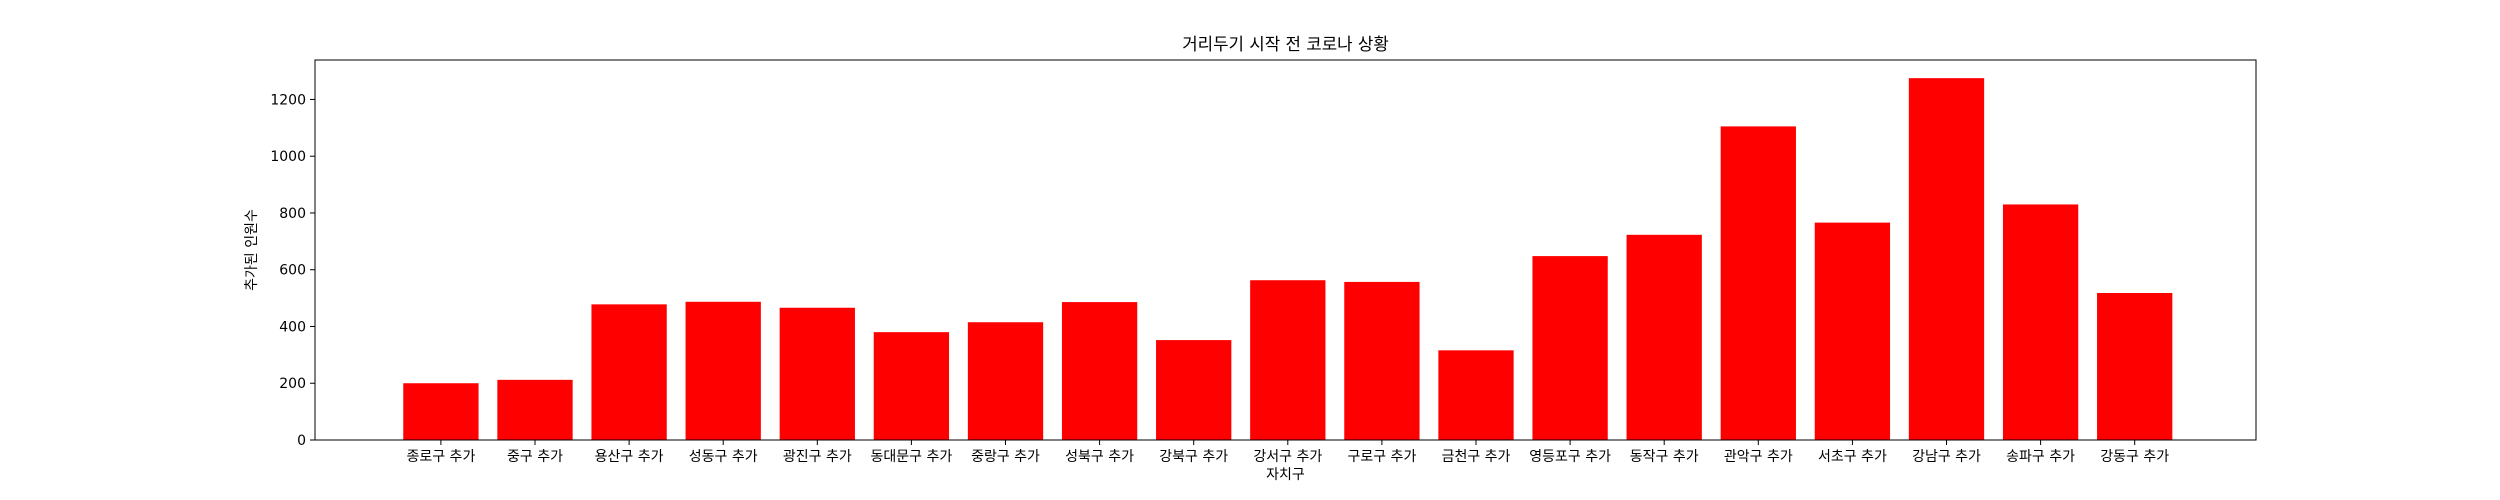 Image resolution: width=2500 pixels, height=500 pixels. Describe the element at coordinates (1570, 457) in the screenshot. I see `x-tick-label: 영등포구 추가` at that location.